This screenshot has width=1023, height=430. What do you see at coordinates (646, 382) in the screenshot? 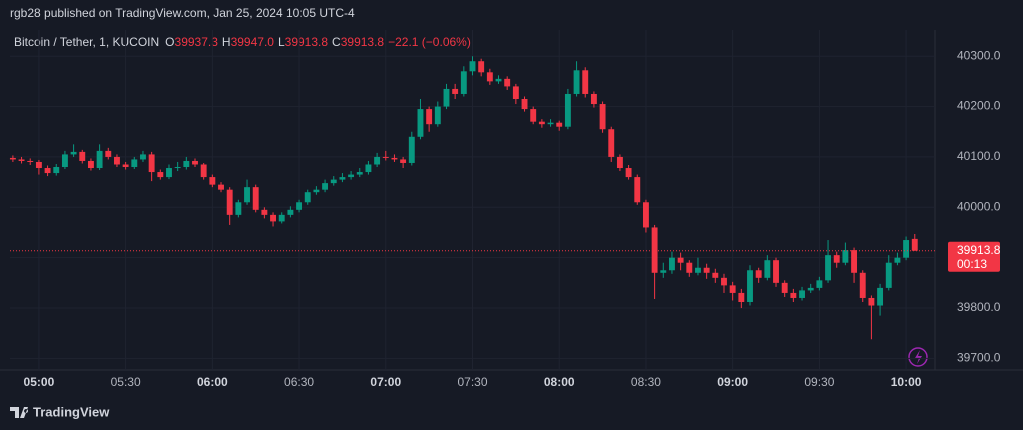
I see `x-tick-label: 08:30` at bounding box center [646, 382].